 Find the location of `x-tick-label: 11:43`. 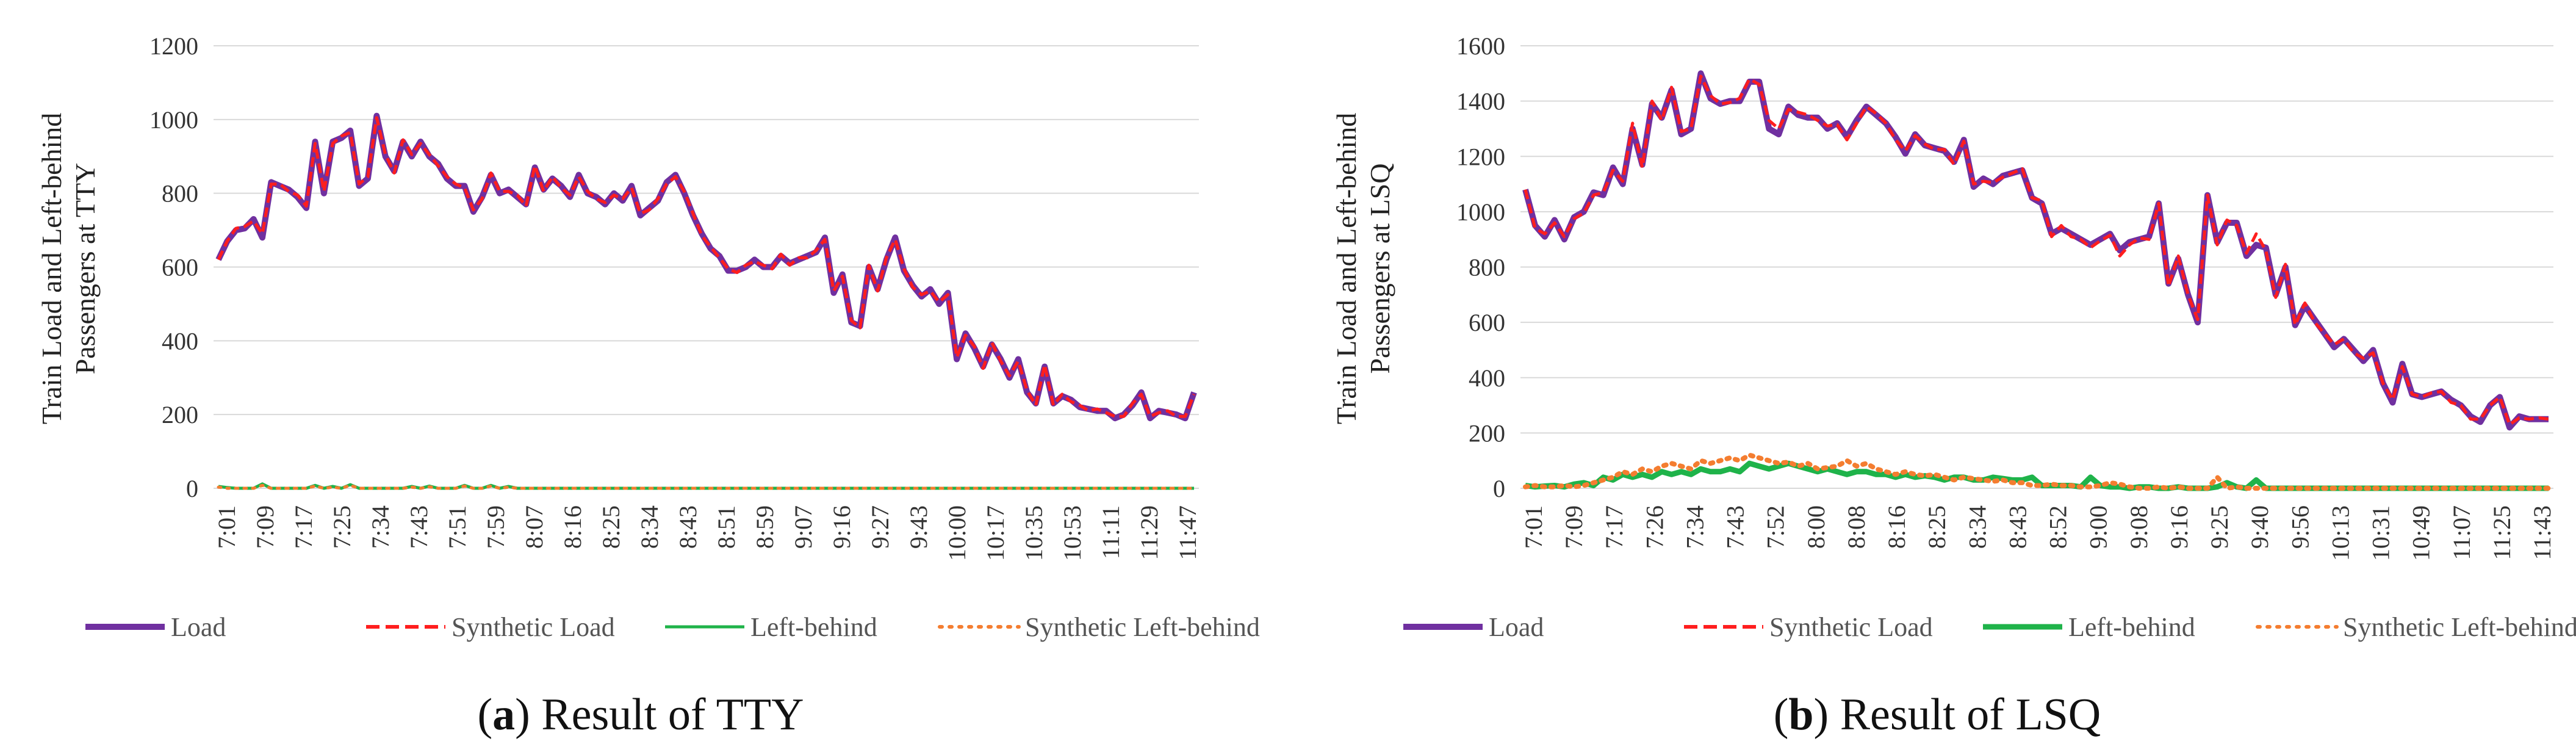

x-tick-label: 11:43 is located at coordinates (2542, 532).